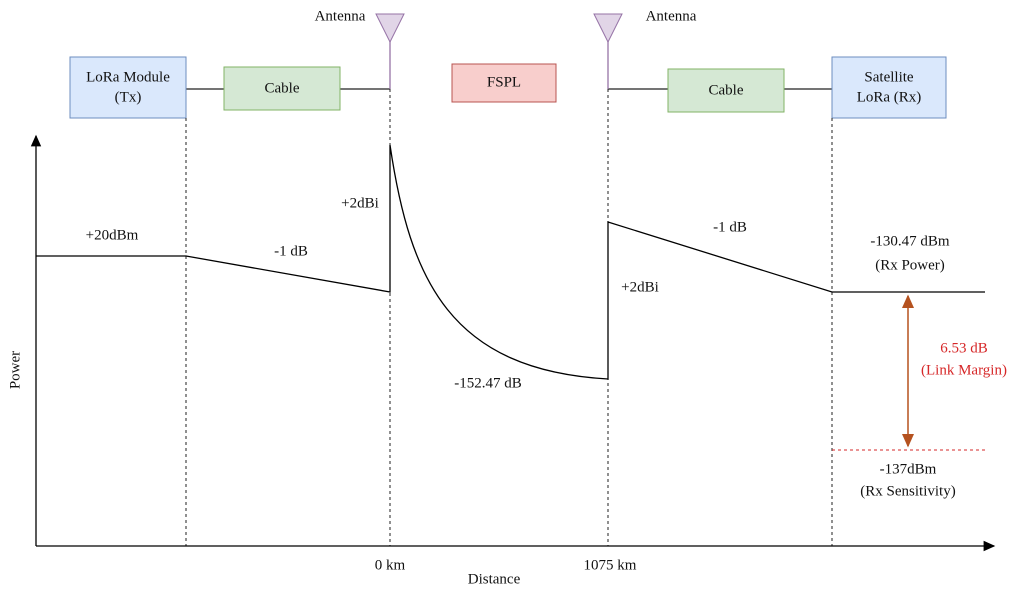  What do you see at coordinates (610, 565) in the screenshot?
I see `x-tick-label: 1075 km` at bounding box center [610, 565].